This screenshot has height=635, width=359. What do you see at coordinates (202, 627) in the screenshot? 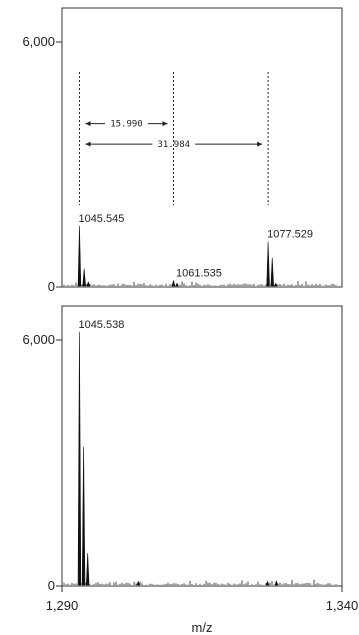
I see `x-axis-title: m/z` at bounding box center [202, 627].